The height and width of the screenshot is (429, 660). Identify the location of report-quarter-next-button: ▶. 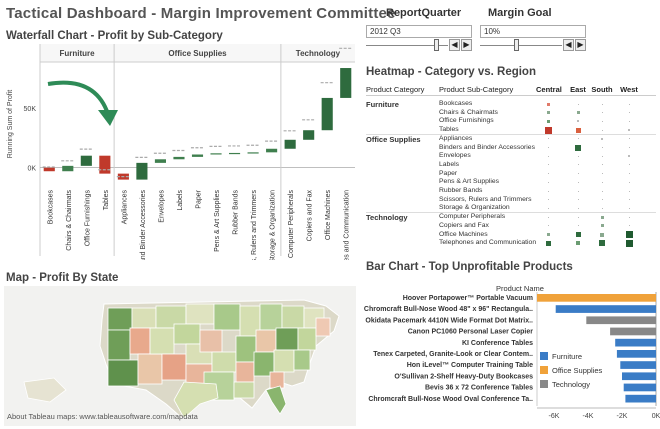
(466, 45).